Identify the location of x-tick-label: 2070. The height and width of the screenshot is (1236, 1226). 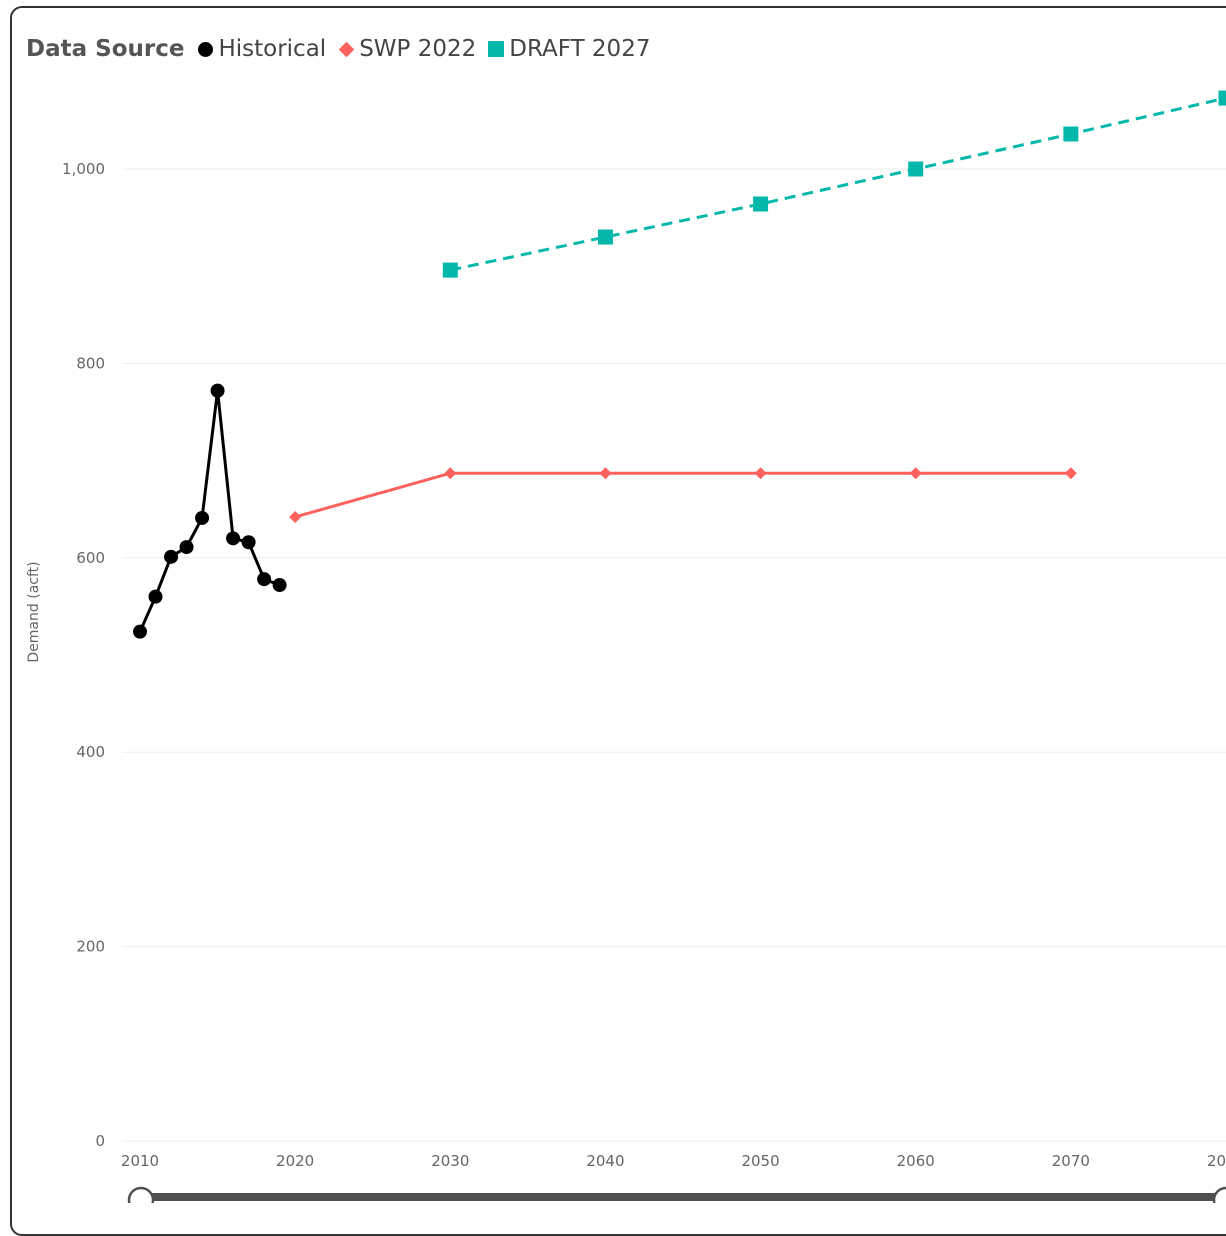
(1071, 1161).